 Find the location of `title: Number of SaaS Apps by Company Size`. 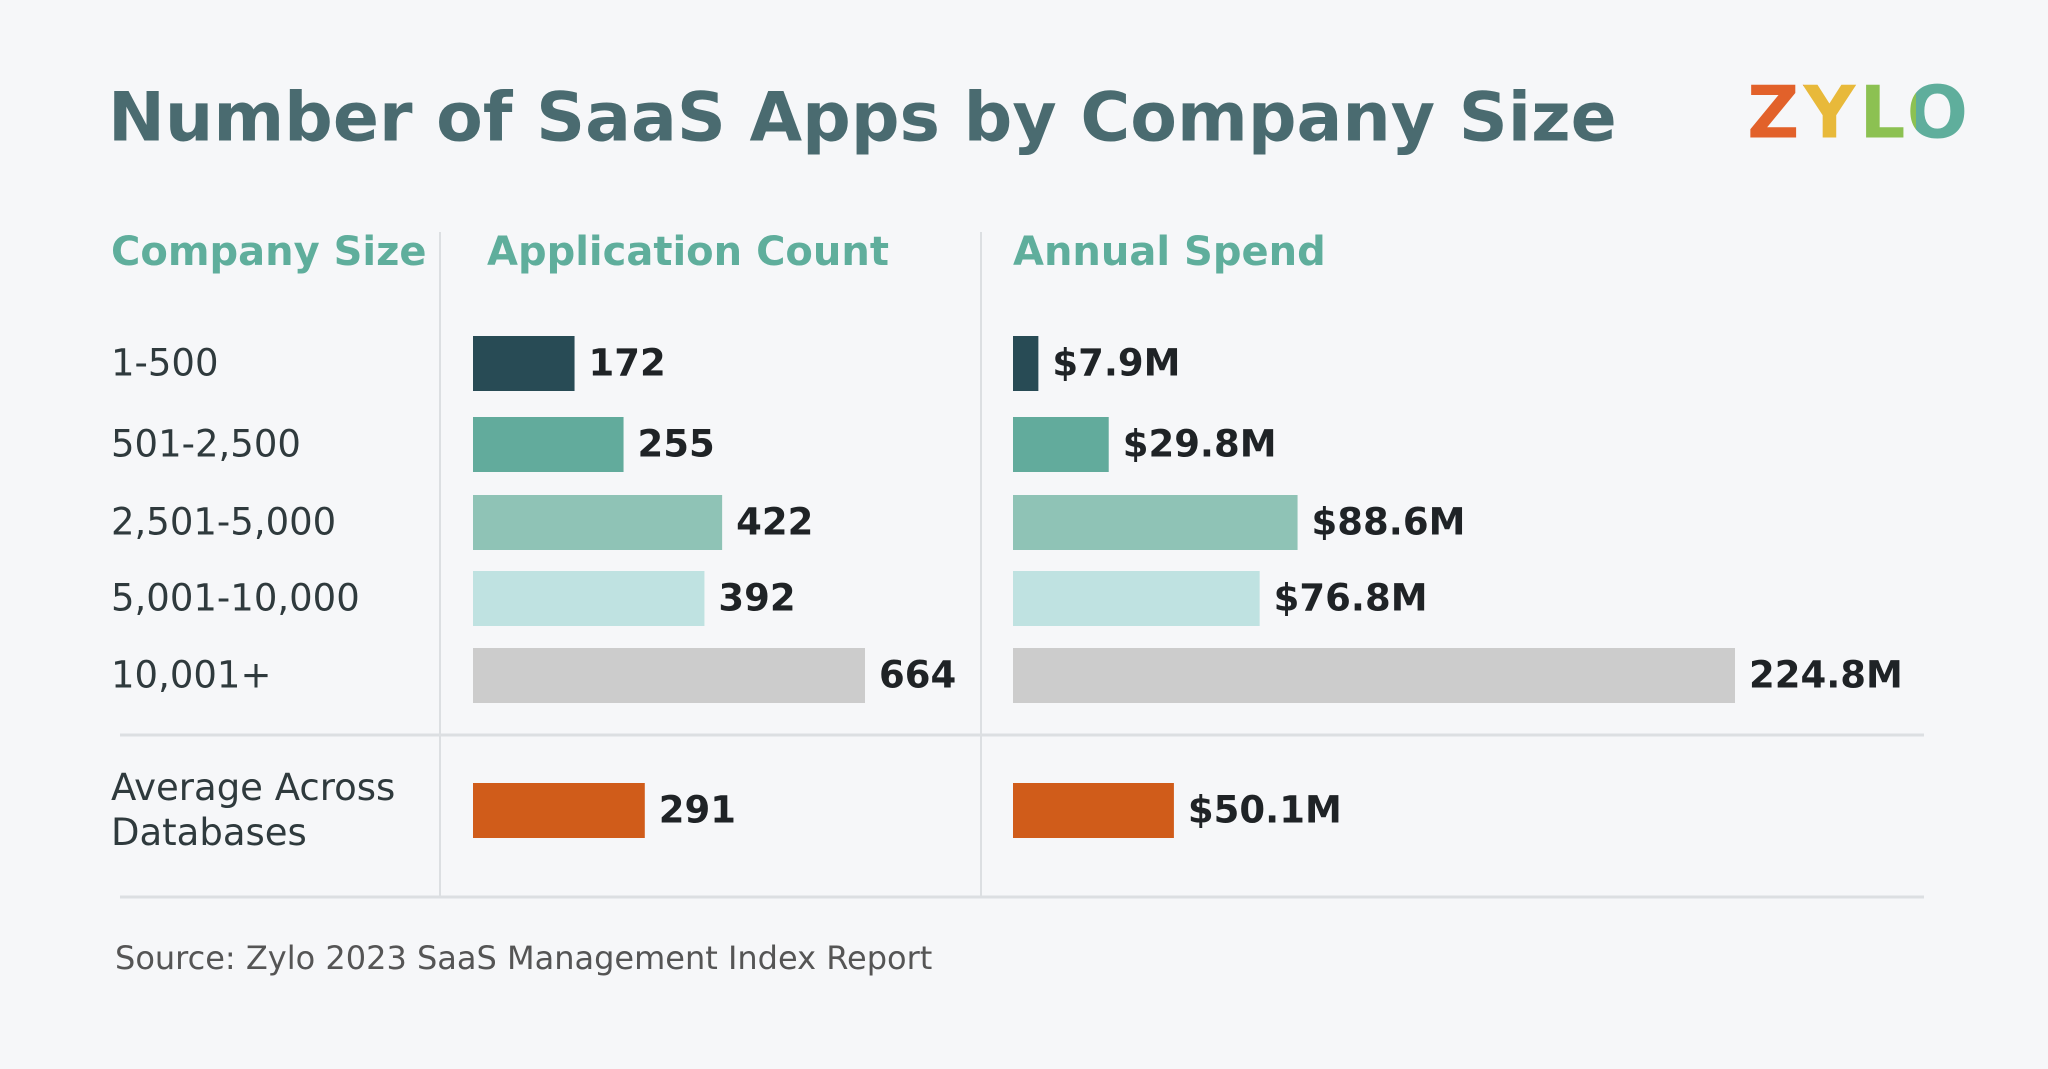

title: Number of SaaS Apps by Company Size is located at coordinates (862, 118).